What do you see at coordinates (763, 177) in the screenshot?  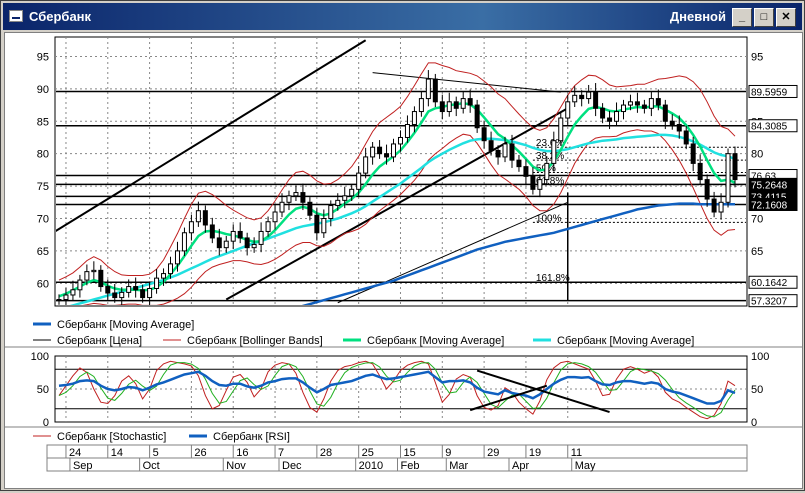 I see `price-level-label: 76.63` at bounding box center [763, 177].